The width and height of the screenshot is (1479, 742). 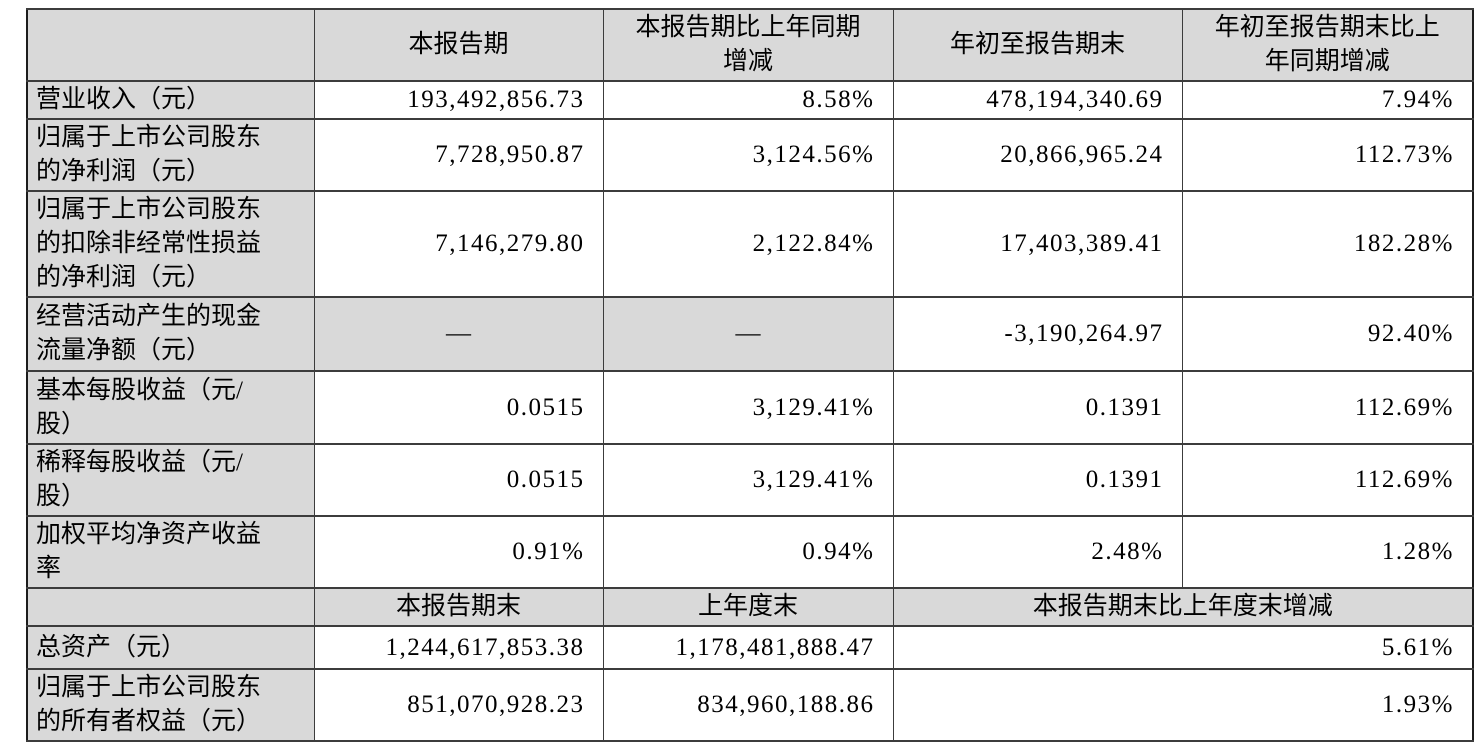 I want to click on value-operating-revenue-current: 193,492,856.73, so click(x=458, y=100).